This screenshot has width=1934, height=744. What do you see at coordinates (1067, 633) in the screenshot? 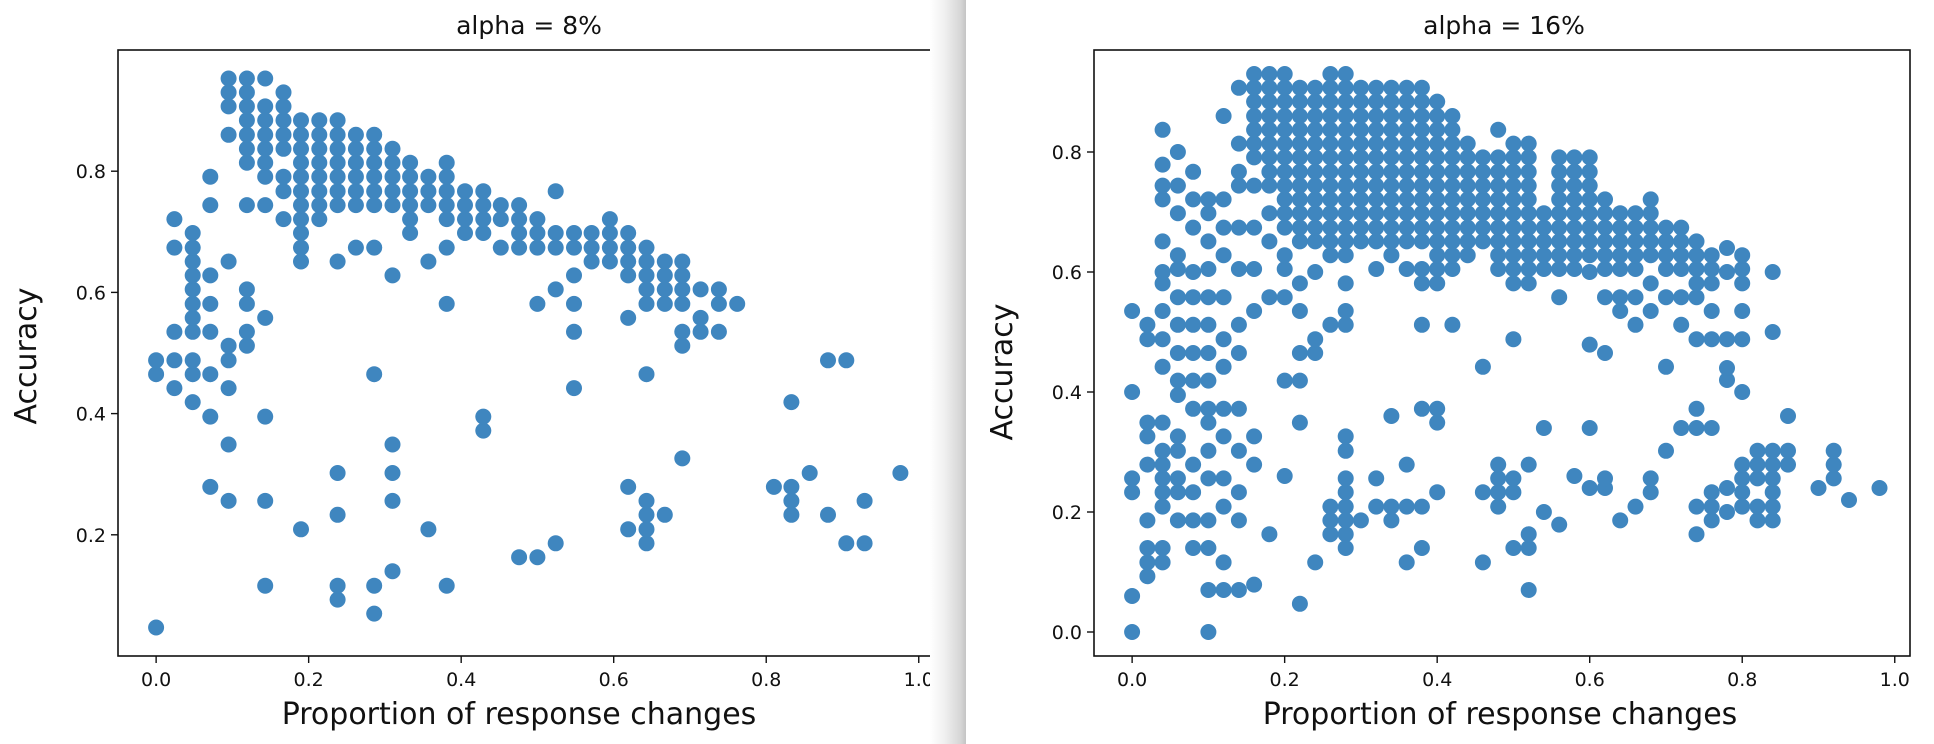
I see `y-tick-label: 0.0` at bounding box center [1067, 633].